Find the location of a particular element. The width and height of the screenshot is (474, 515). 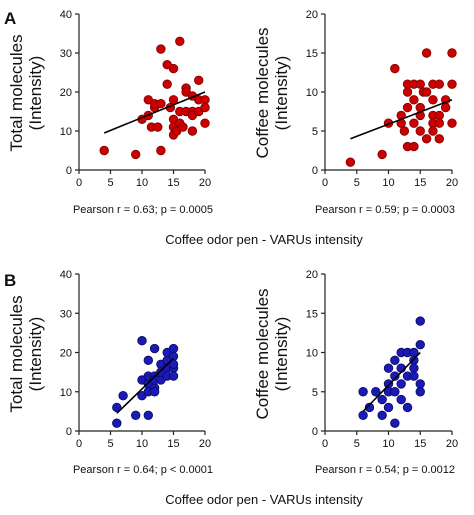

panel-a-xlabel: Coffee odor pen - VARUs intensity is located at coordinates (264, 239).